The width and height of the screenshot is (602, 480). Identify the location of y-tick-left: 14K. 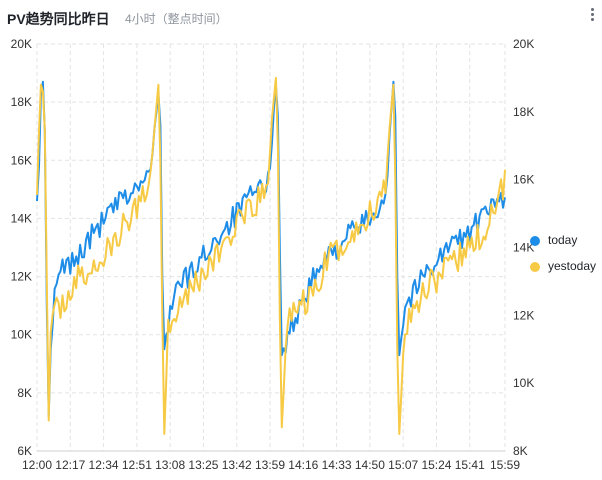
(21, 218).